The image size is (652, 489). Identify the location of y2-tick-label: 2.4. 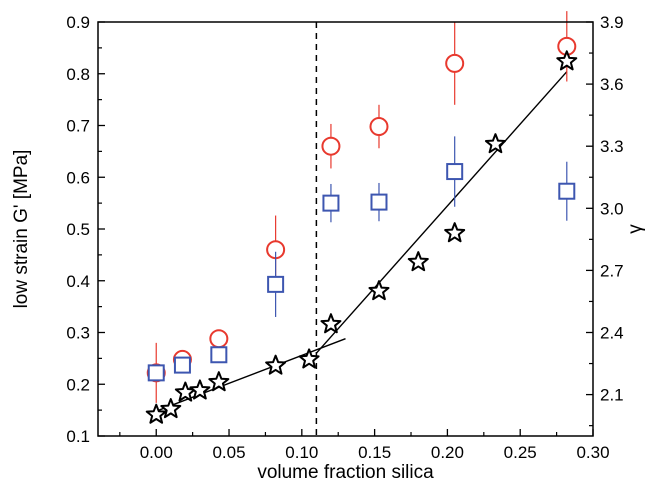
(612, 333).